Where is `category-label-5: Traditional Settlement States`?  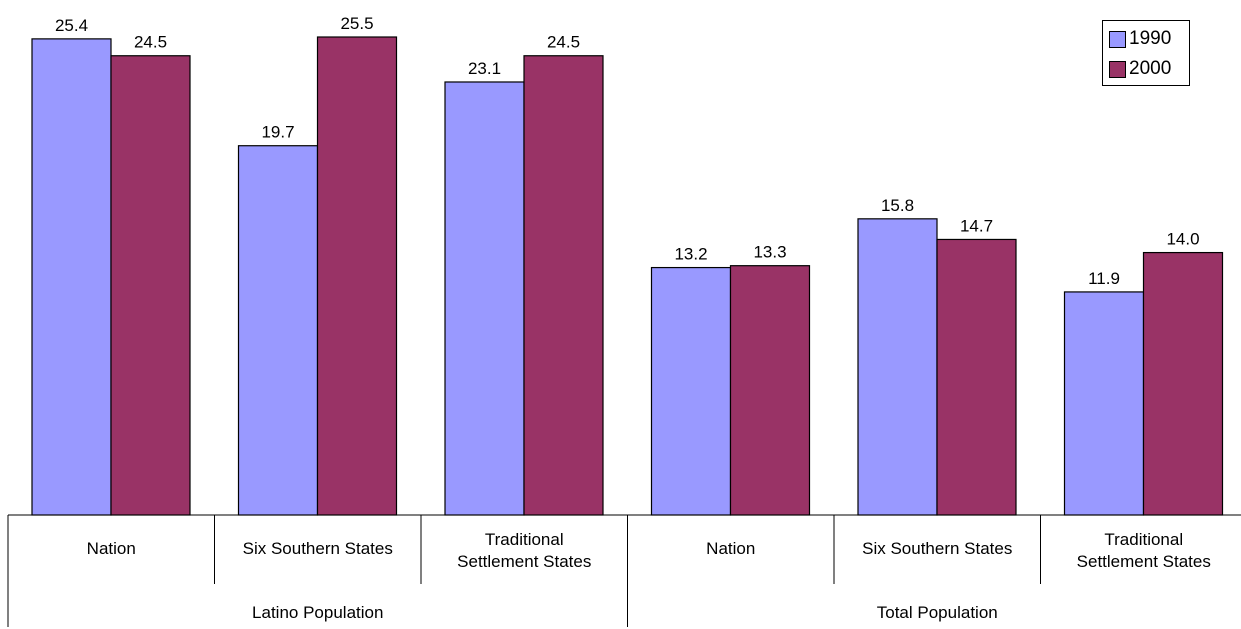 category-label-5: Traditional Settlement States is located at coordinates (1144, 550).